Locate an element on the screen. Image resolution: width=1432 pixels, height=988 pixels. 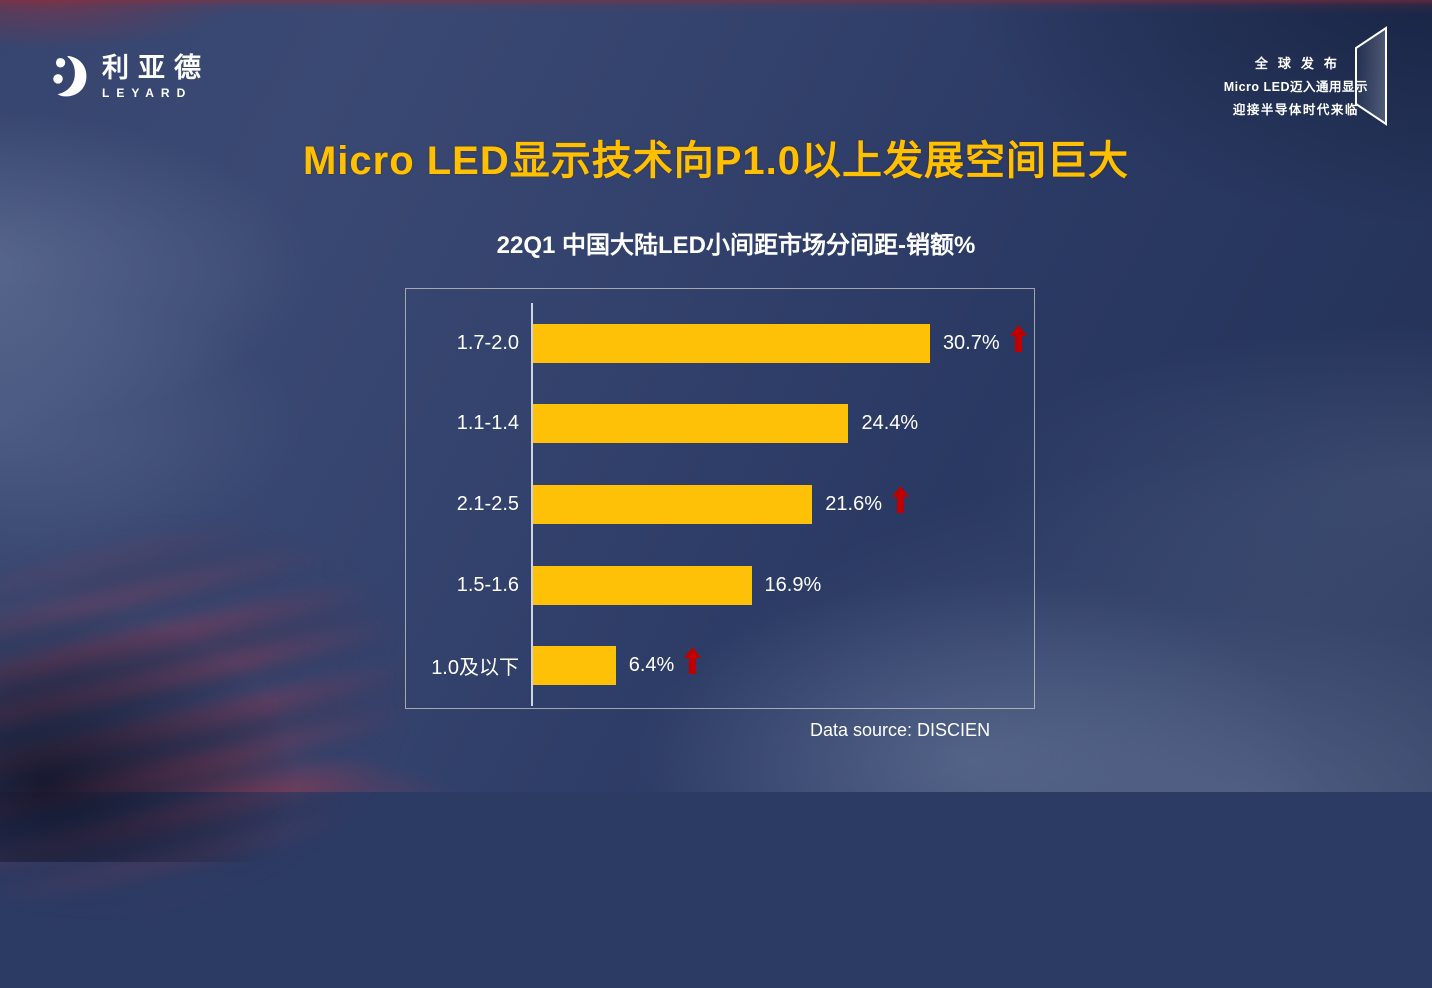
chart-title: 22Q1 中国大陆LED小间距市场分间距-销额% is located at coordinates (736, 245).